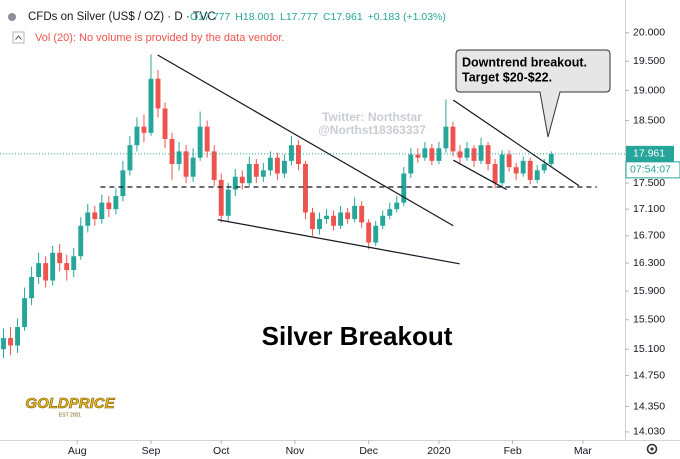 The height and width of the screenshot is (459, 680). What do you see at coordinates (122, 17) in the screenshot?
I see `symbol-title: CFDs on Silver (US$ / OZ) · D · TVC` at bounding box center [122, 17].